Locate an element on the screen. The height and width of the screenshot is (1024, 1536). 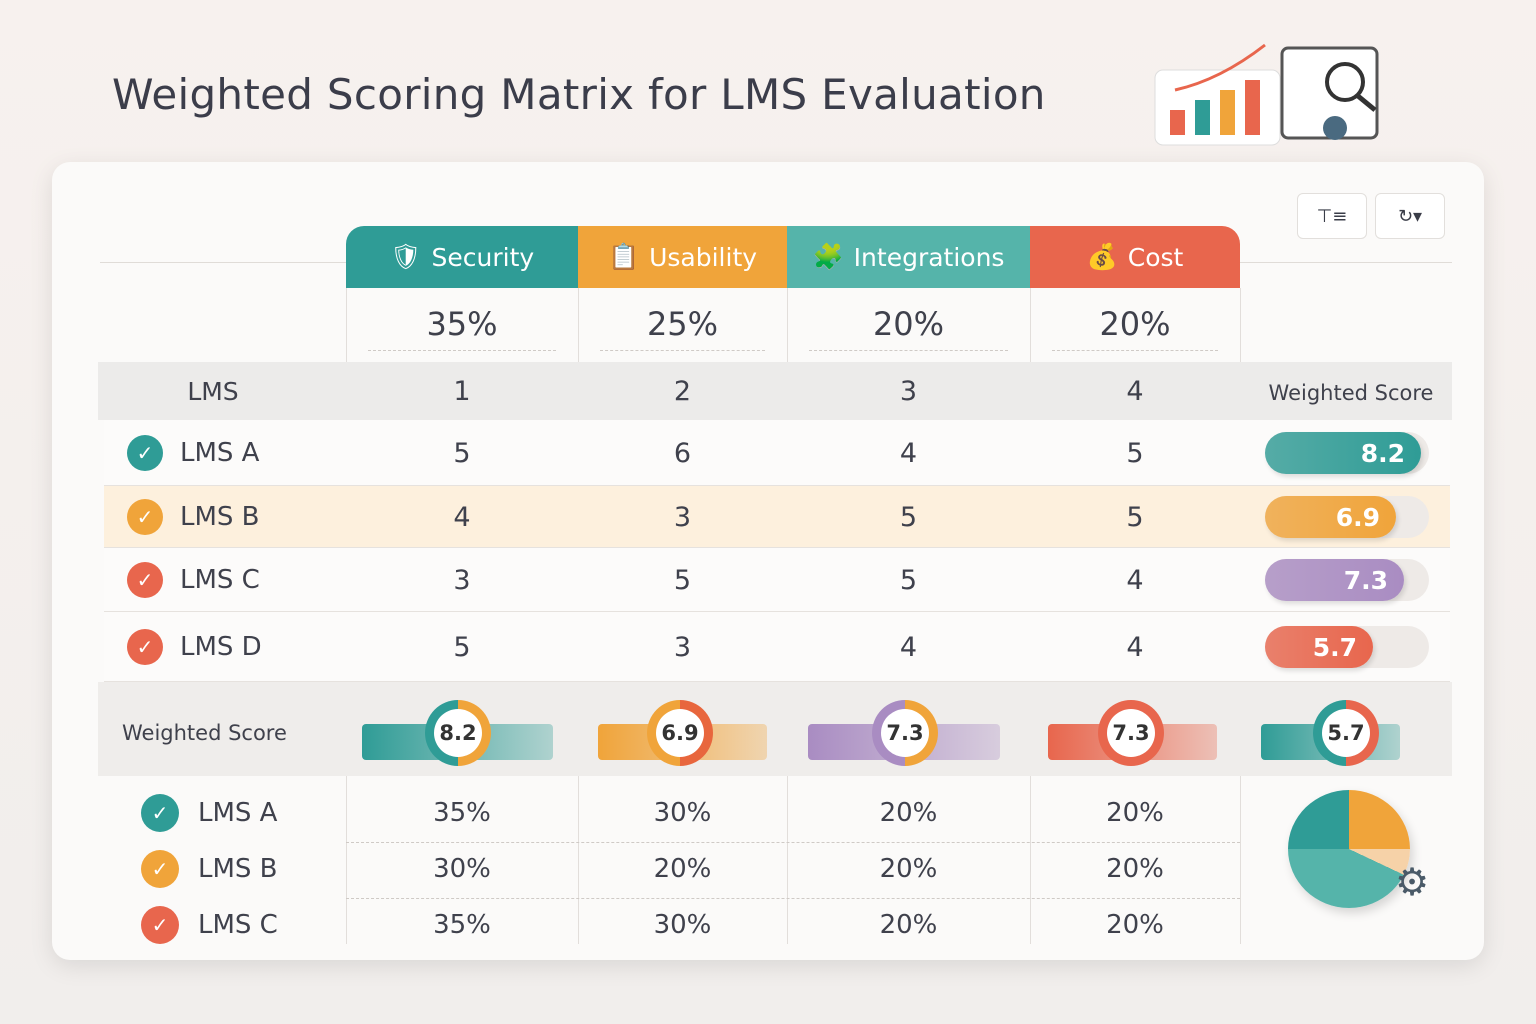
lms-name: LMS D is located at coordinates (221, 647).